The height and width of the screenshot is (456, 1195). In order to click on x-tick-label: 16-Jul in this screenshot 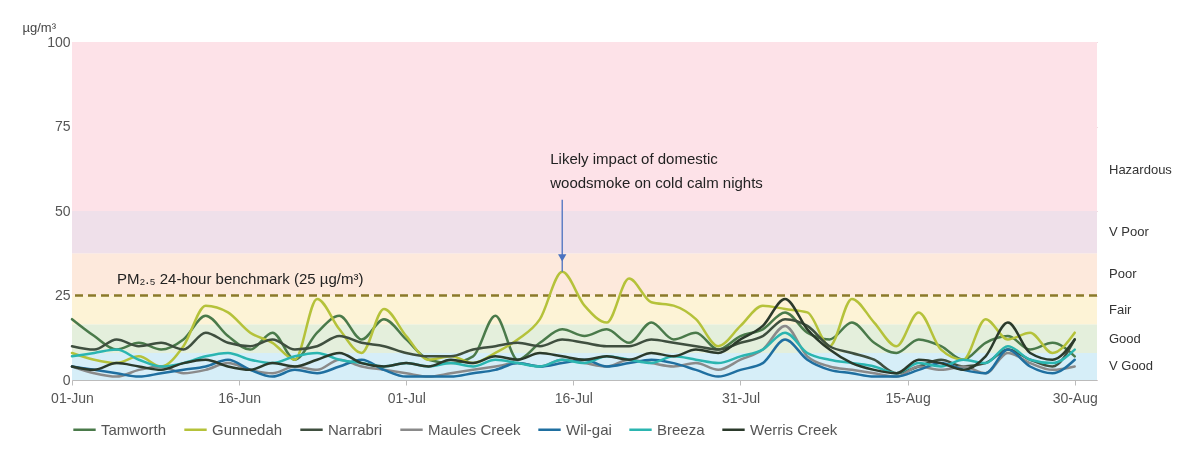, I will do `click(573, 397)`.